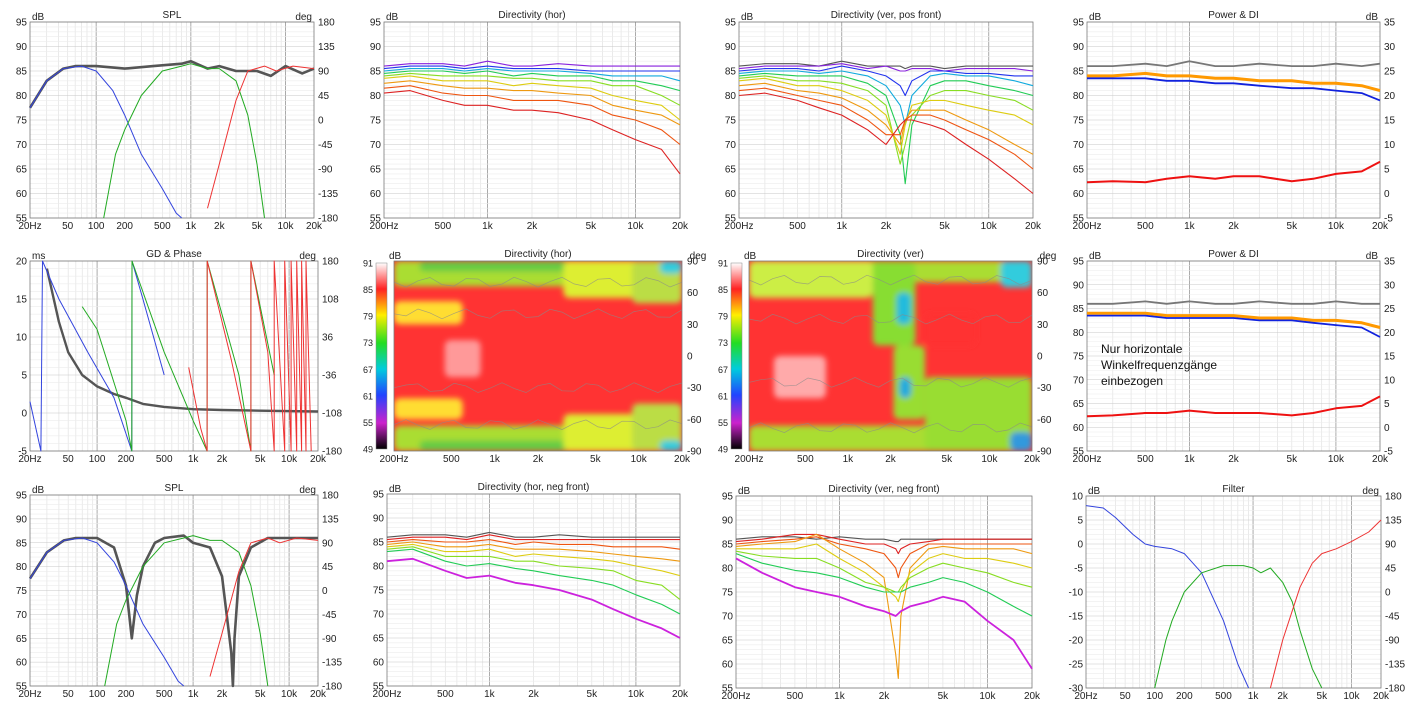  Describe the element at coordinates (723, 343) in the screenshot. I see `colorbar-tick-label: 73` at that location.